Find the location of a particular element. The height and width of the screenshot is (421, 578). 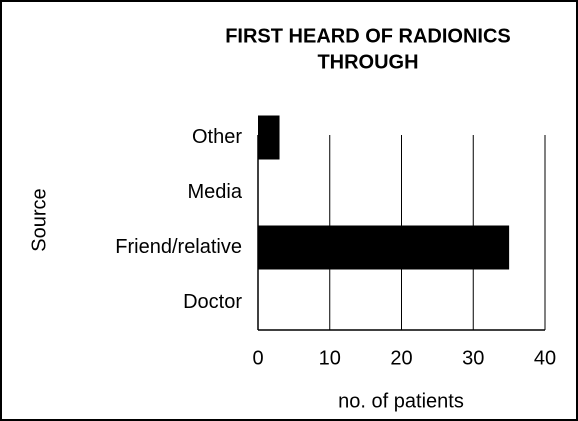

chart-title: THROUGH is located at coordinates (367, 62).